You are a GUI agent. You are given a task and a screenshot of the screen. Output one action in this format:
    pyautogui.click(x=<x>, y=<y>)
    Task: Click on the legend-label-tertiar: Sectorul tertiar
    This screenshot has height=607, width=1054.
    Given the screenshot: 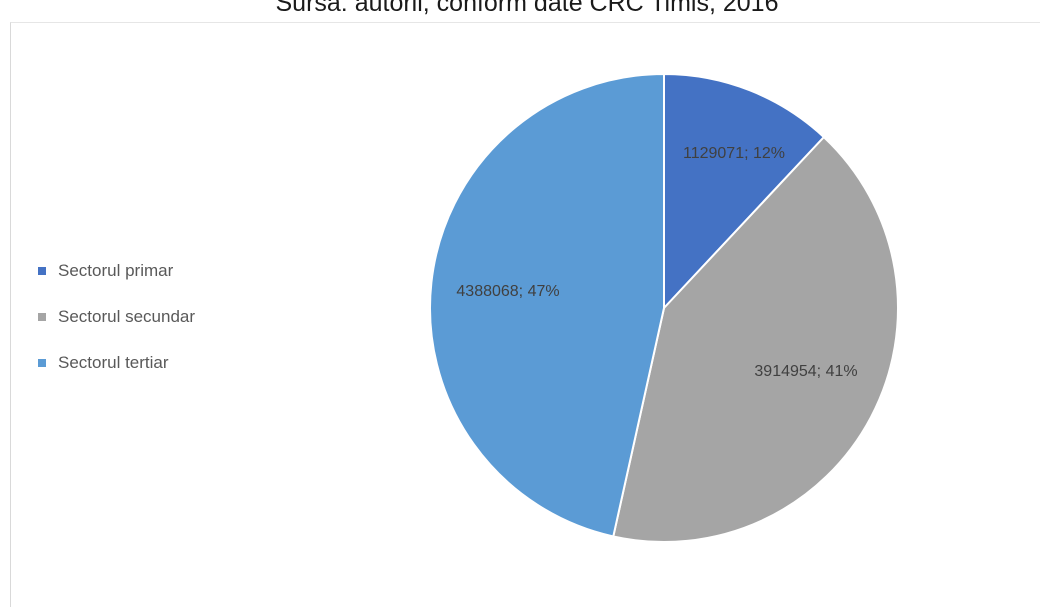 What is the action you would take?
    pyautogui.click(x=113, y=362)
    